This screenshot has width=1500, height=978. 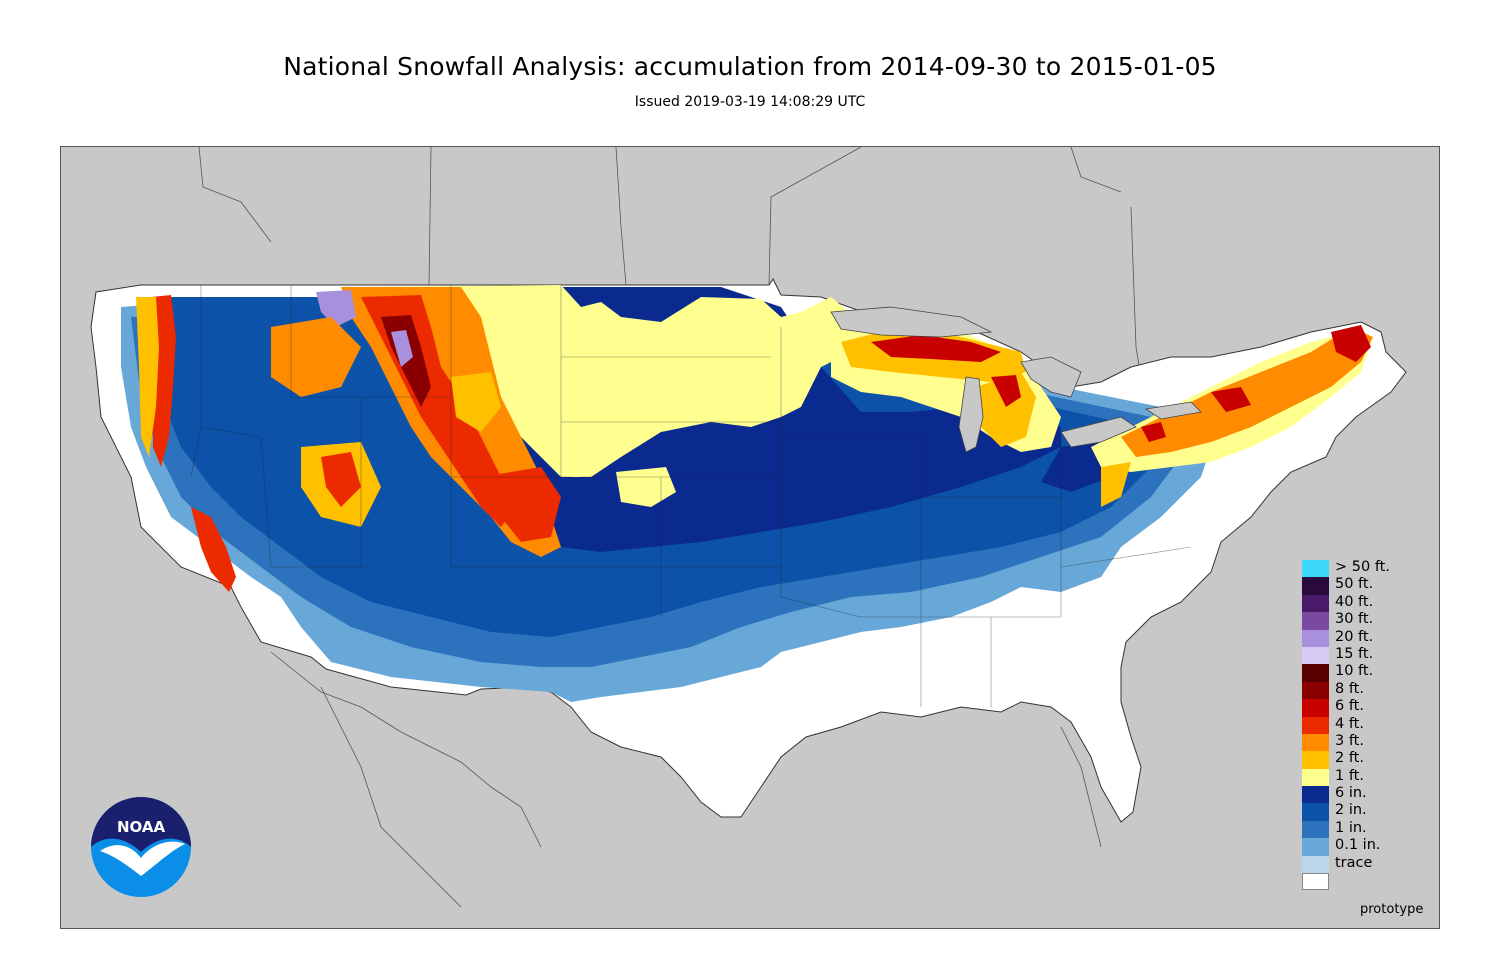 I want to click on legend-label: 2 in., so click(x=1351, y=810).